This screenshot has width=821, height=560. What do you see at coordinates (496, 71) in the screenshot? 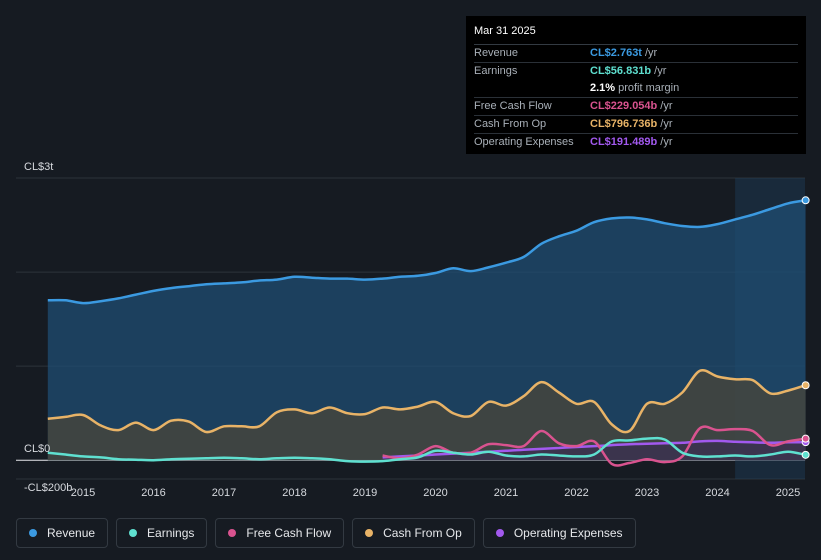
I see `tooltip-label: Earnings` at bounding box center [496, 71].